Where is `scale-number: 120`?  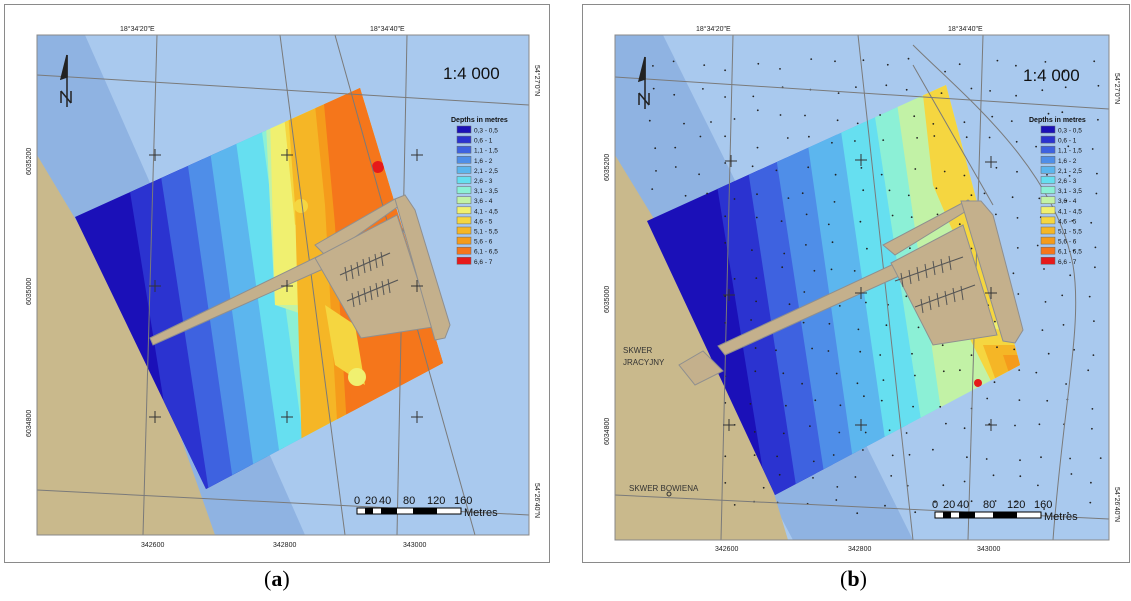 scale-number: 120 is located at coordinates (436, 501).